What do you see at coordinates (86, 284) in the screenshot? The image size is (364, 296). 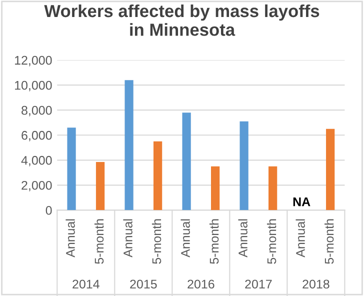 I see `text: 2014` at bounding box center [86, 284].